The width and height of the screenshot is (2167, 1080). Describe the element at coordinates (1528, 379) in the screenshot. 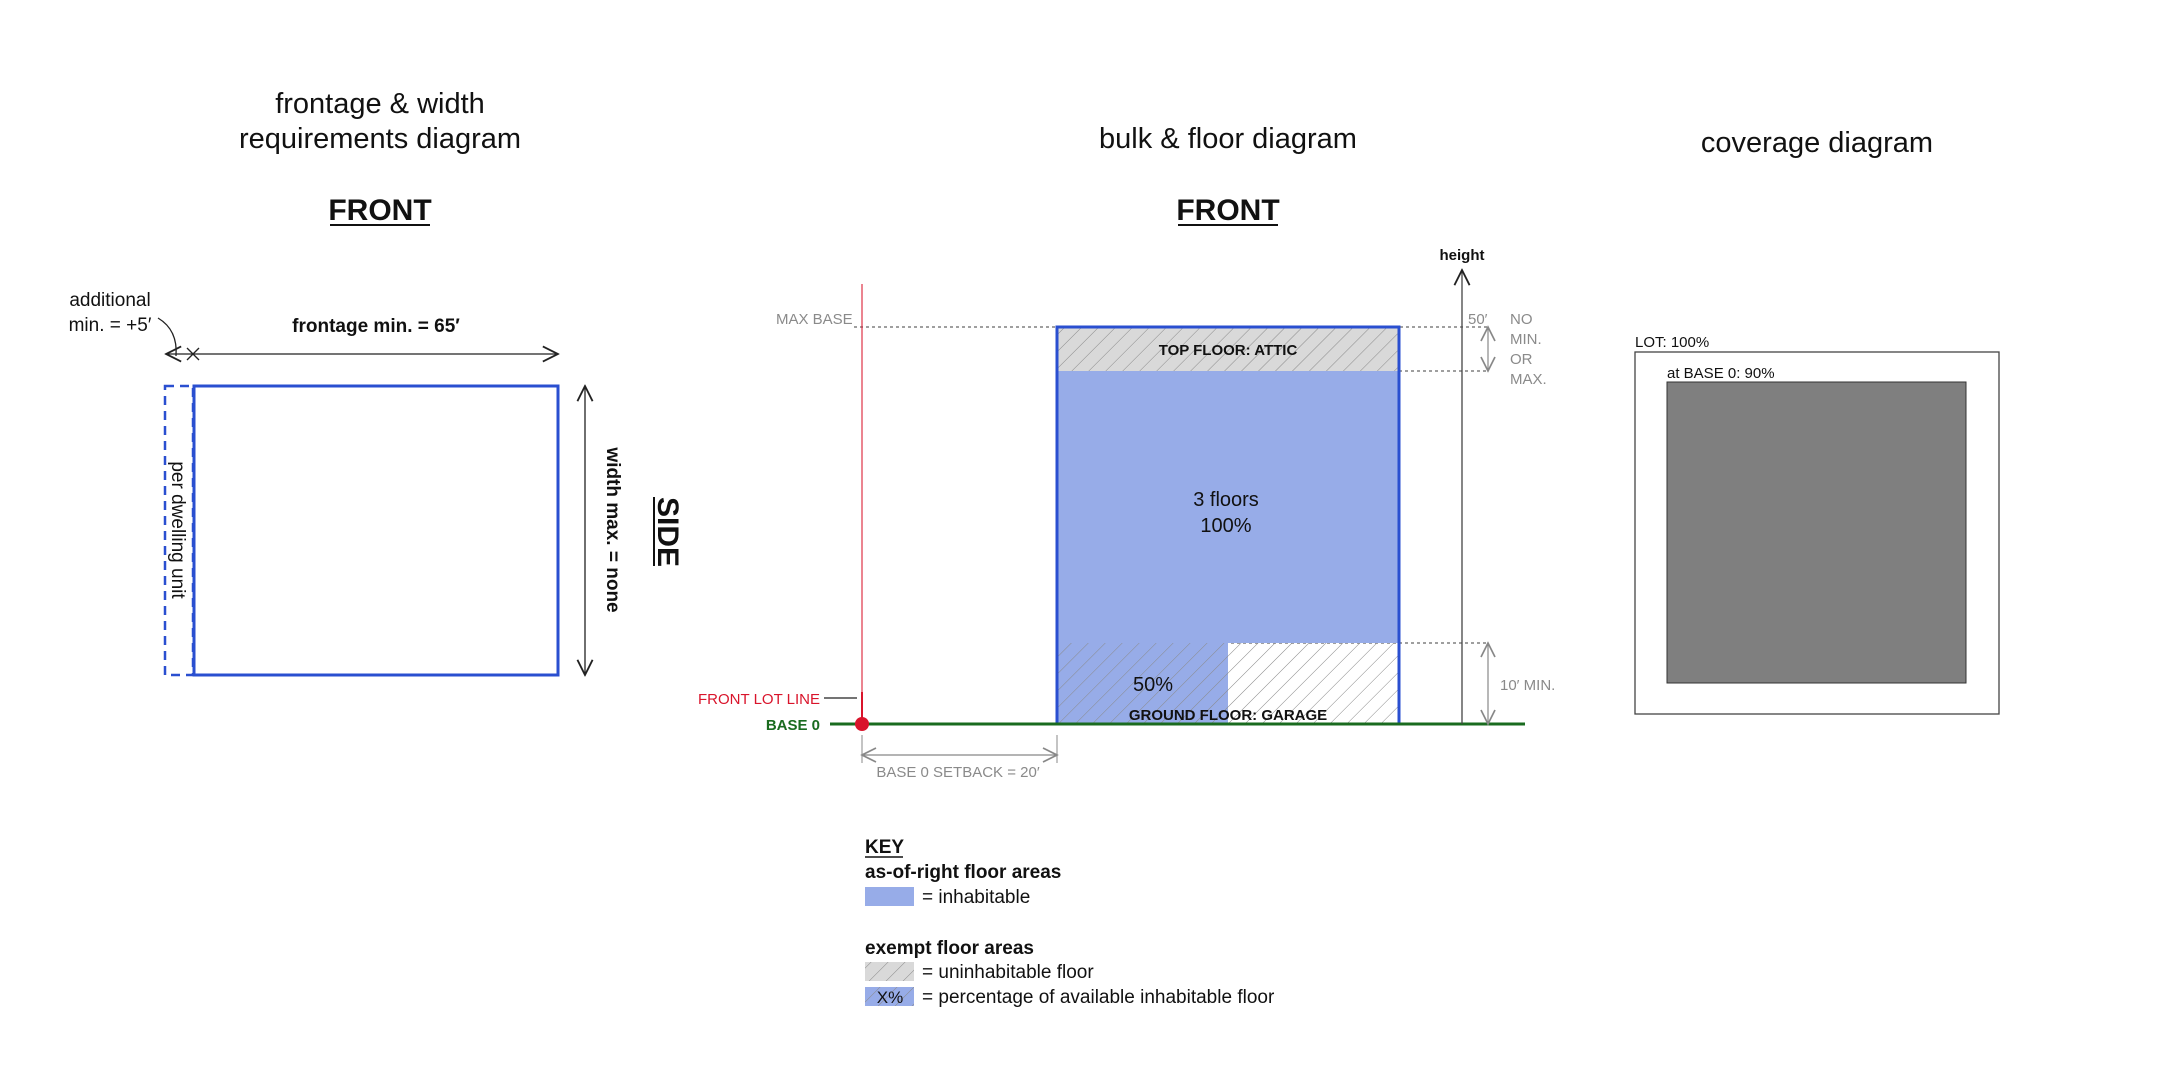

I see `no-min-line4: MAX.` at that location.